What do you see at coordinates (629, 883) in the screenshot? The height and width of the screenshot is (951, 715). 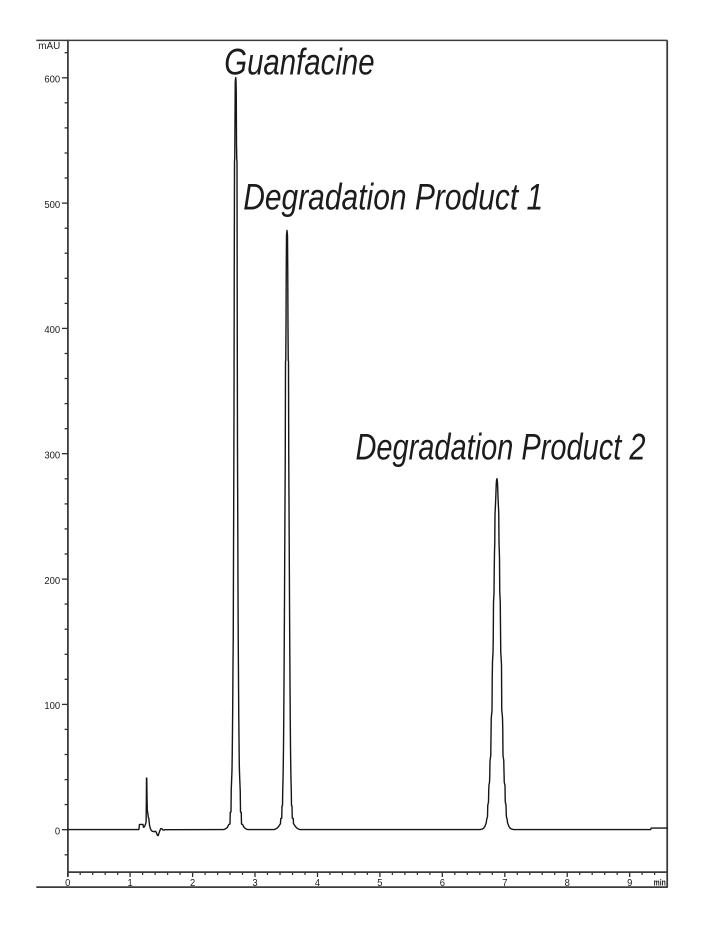 I see `svg-text: 9` at bounding box center [629, 883].